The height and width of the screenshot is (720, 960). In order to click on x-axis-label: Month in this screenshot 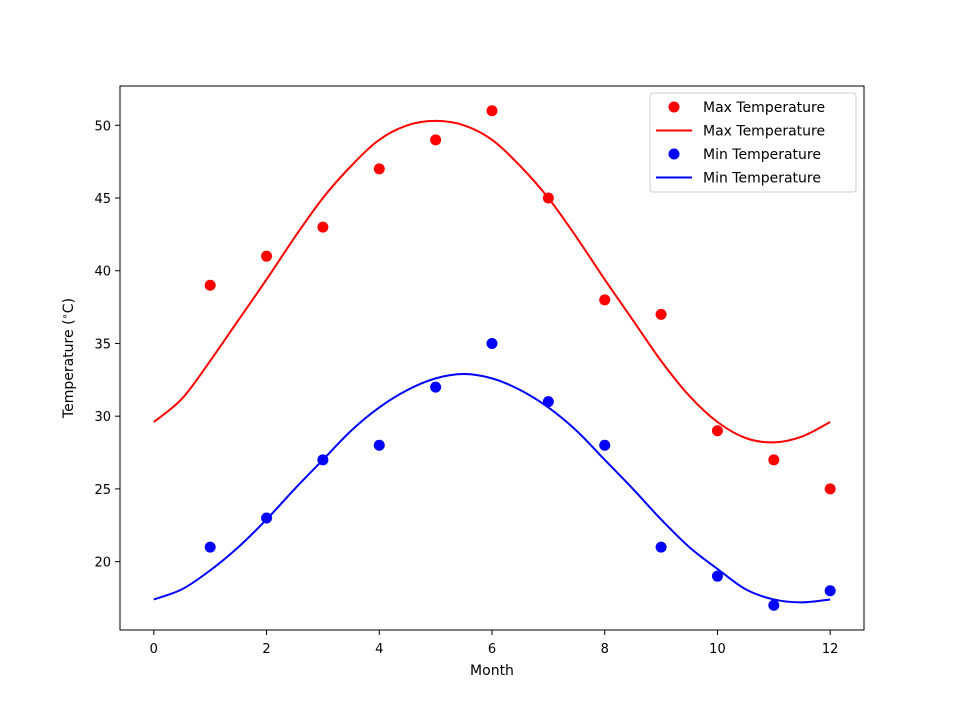, I will do `click(492, 671)`.